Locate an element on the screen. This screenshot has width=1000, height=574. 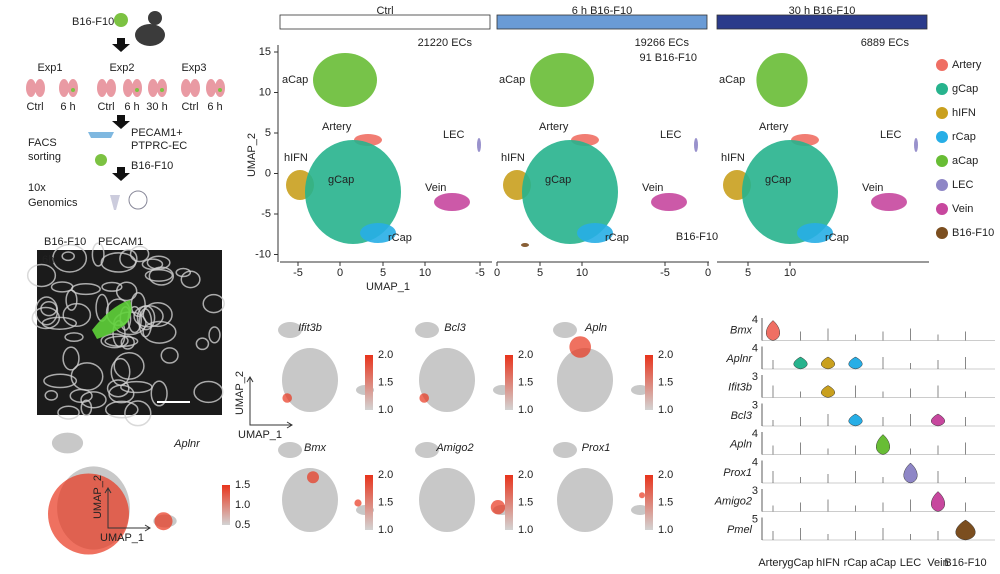
gene-title: Aplnr is located at coordinates (187, 444).